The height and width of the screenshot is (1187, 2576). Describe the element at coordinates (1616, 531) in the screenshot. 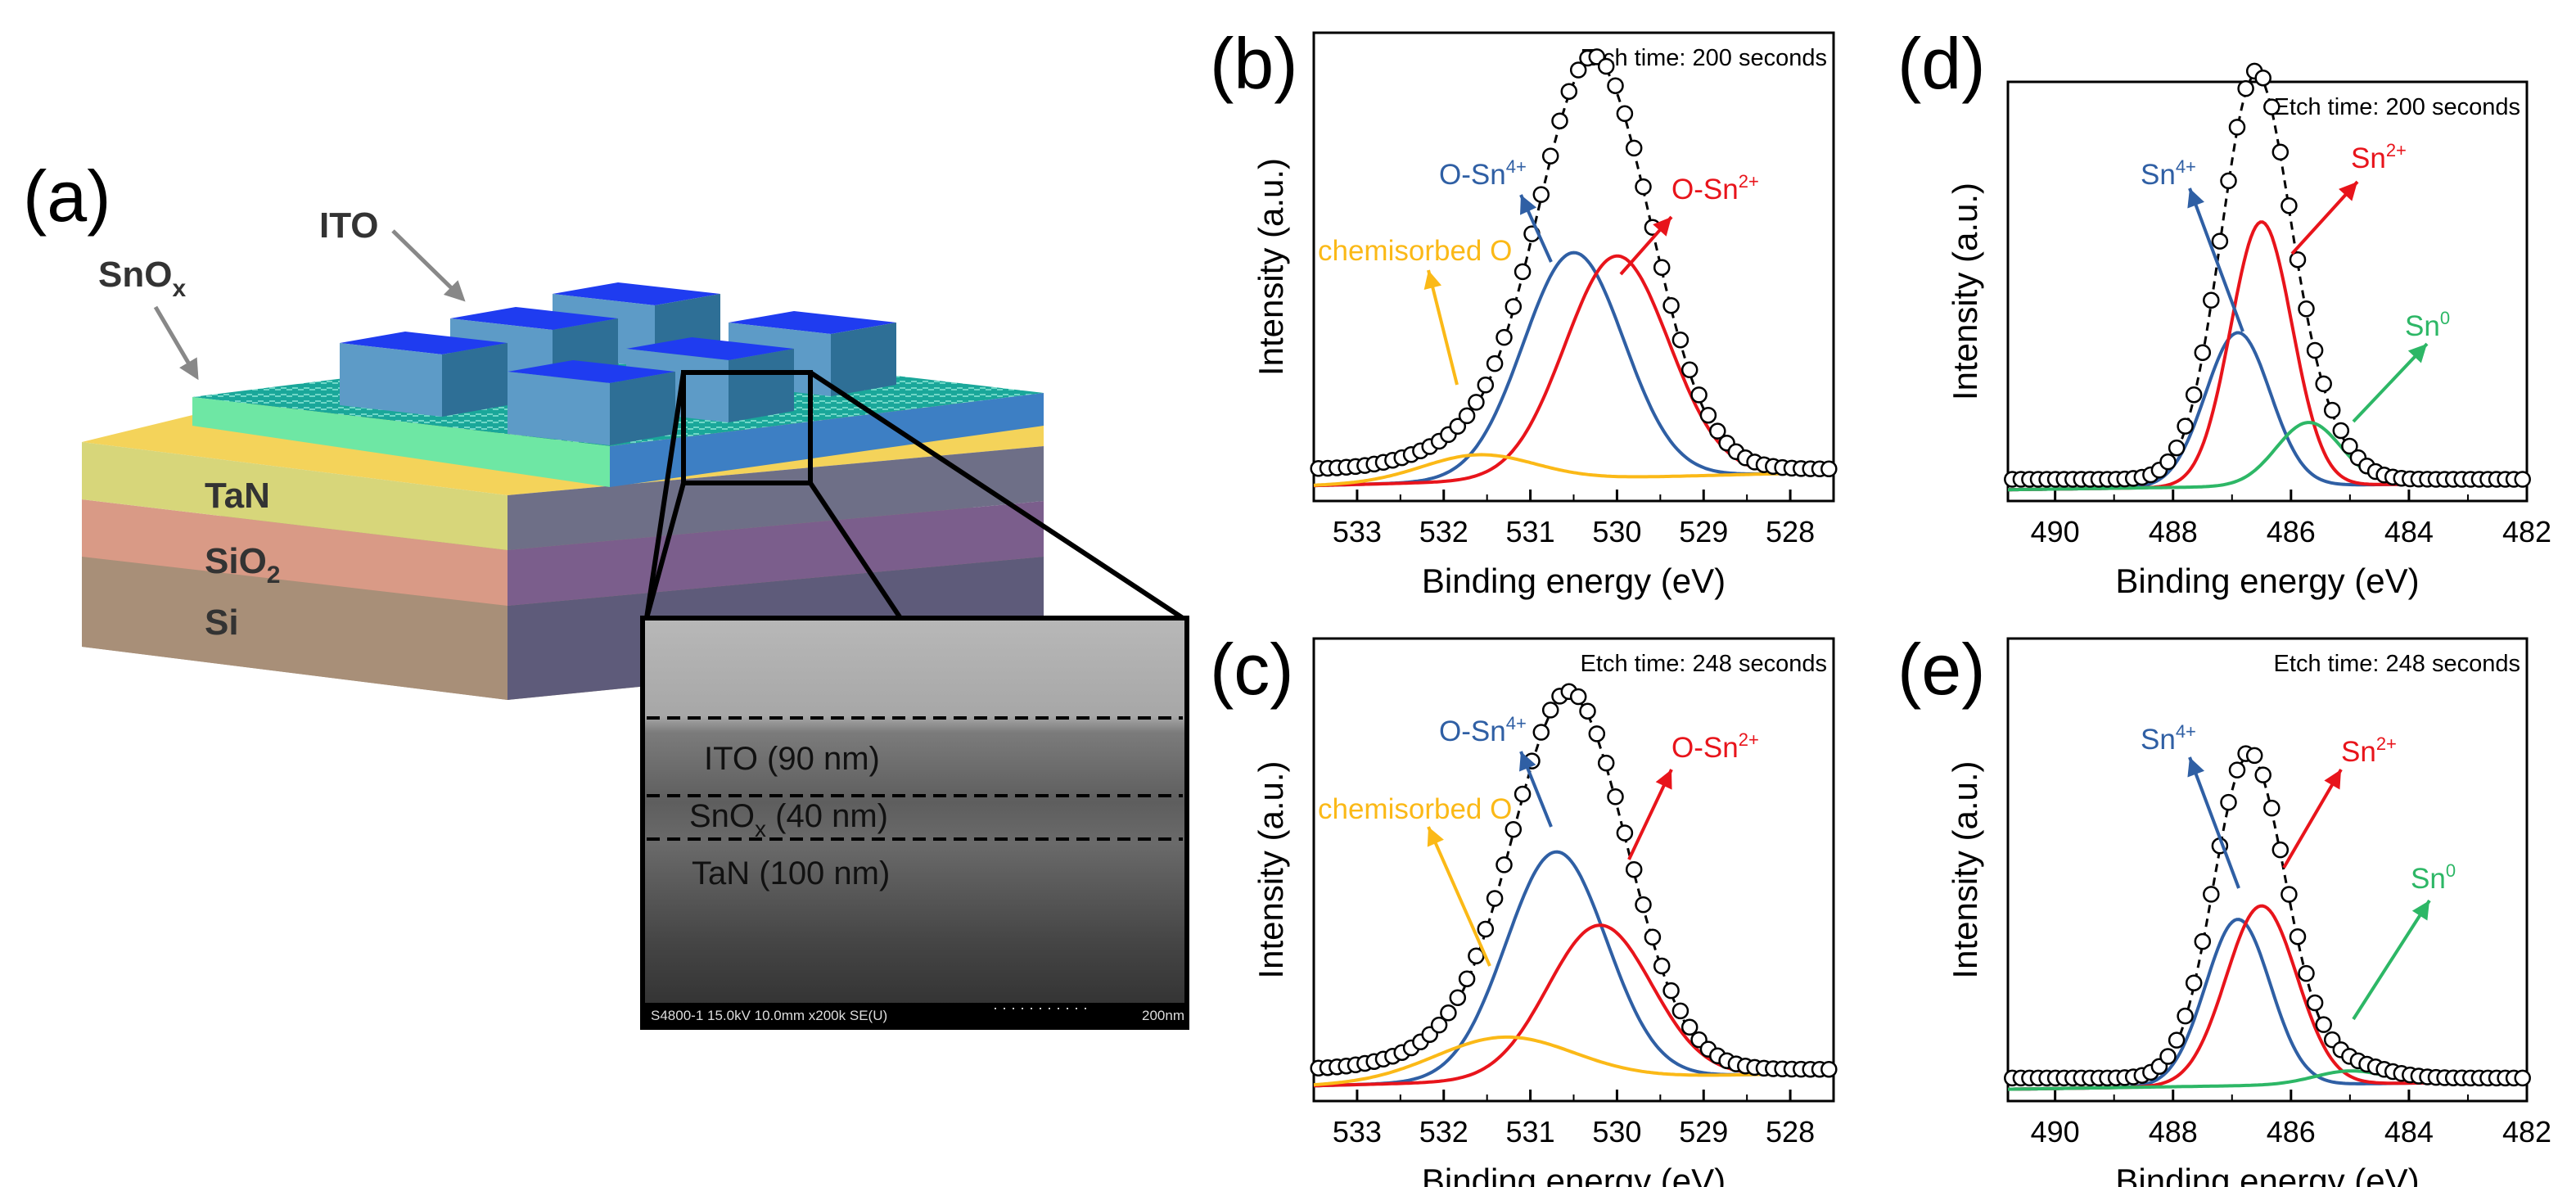

I see `x-tick-label: 530` at that location.